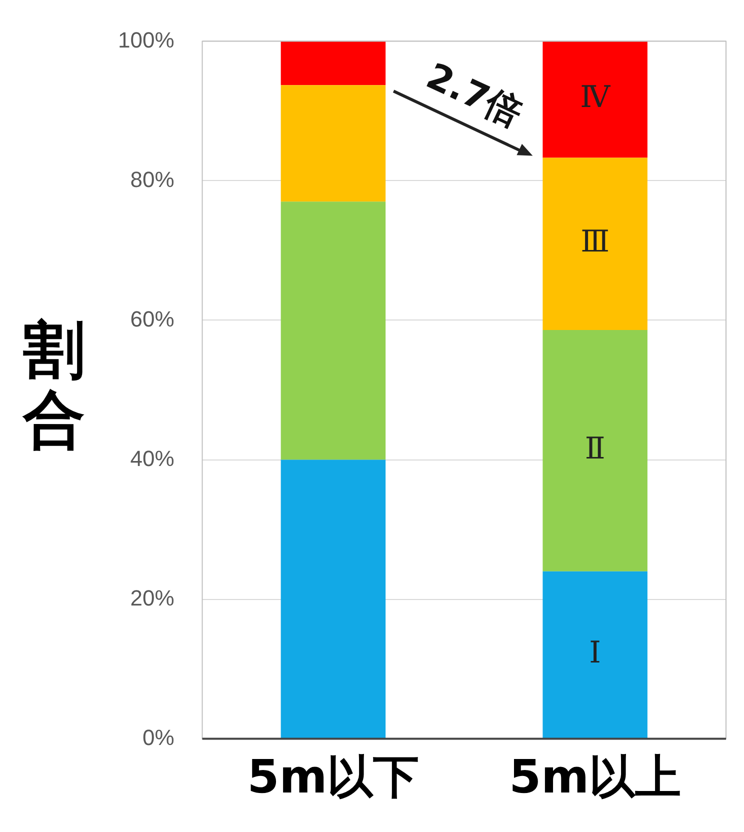 This screenshot has height=832, width=744. I want to click on y-tick-label: 100%, so click(146, 39).